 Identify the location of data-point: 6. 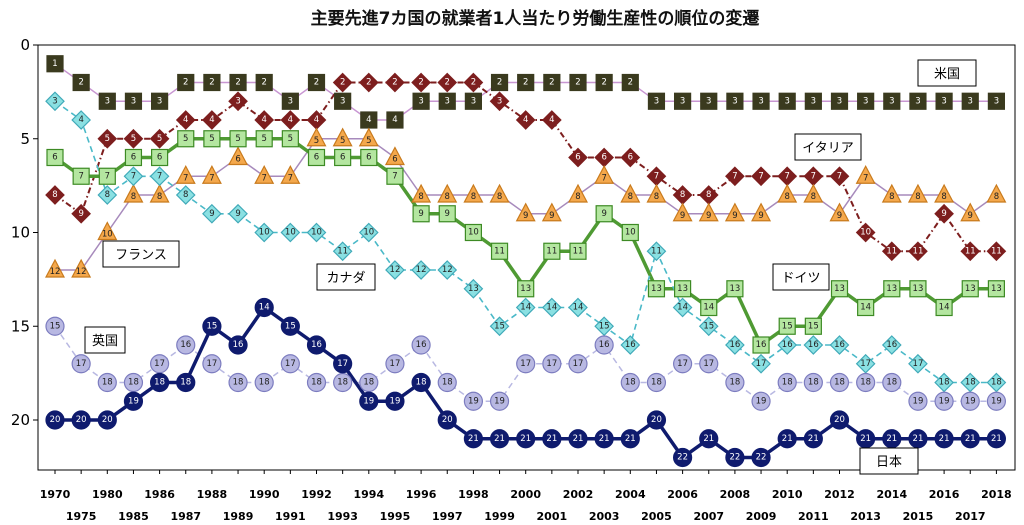
(316, 157).